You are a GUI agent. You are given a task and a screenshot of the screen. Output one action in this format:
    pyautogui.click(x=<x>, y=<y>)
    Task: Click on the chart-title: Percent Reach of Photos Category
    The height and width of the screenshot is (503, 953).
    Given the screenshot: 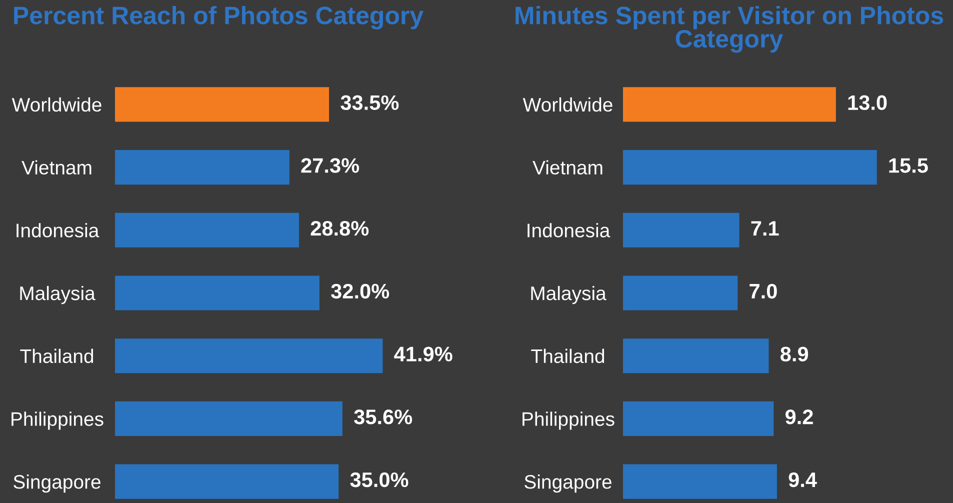 What is the action you would take?
    pyautogui.click(x=219, y=18)
    